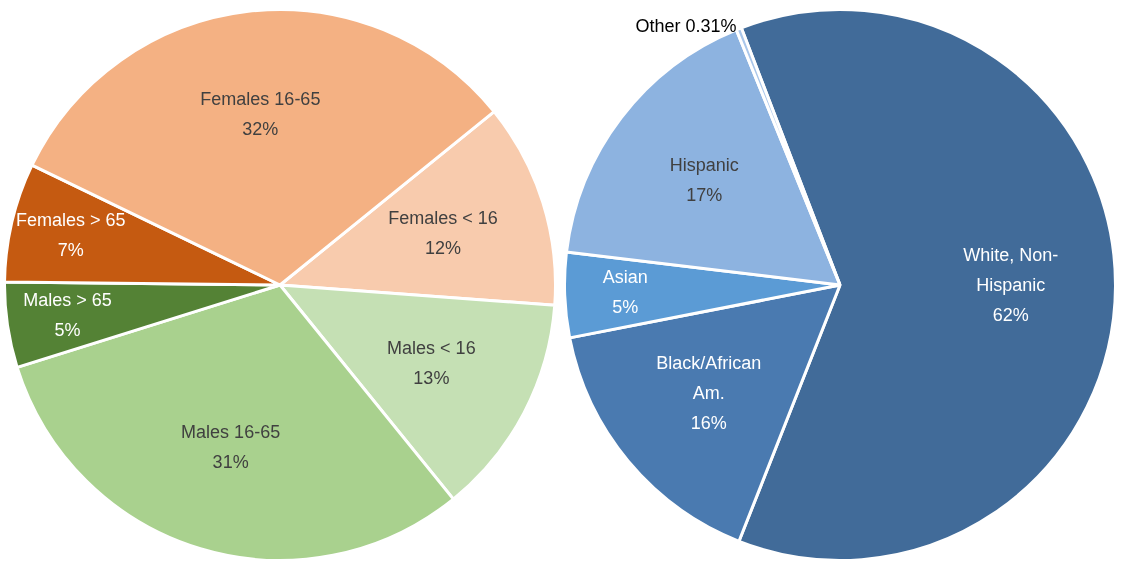  Describe the element at coordinates (708, 423) in the screenshot. I see `data-label: 16%` at that location.